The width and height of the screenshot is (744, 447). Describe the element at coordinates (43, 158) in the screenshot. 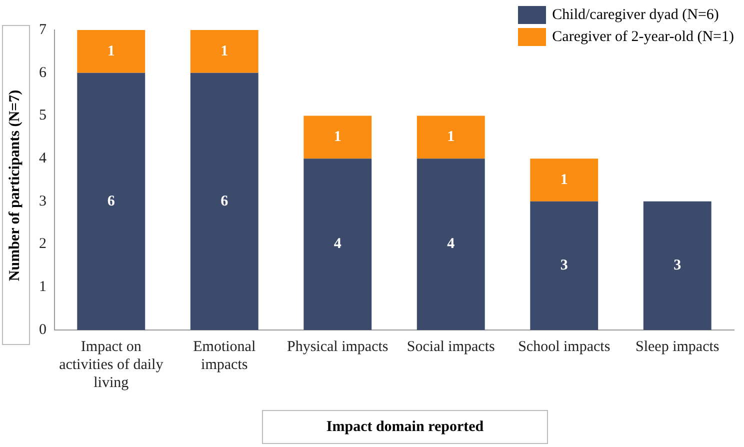

I see `y-tick-label: 4` at that location.